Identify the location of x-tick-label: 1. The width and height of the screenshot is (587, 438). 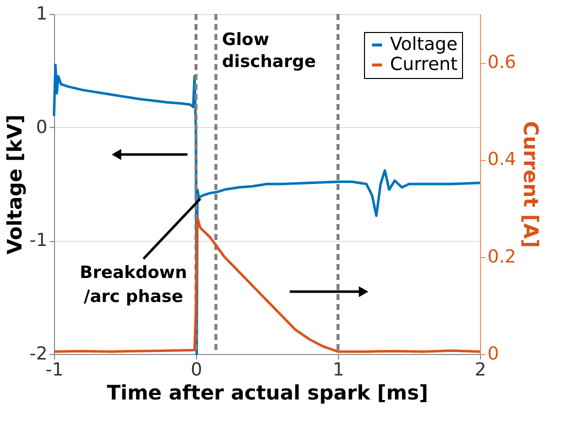
(338, 370).